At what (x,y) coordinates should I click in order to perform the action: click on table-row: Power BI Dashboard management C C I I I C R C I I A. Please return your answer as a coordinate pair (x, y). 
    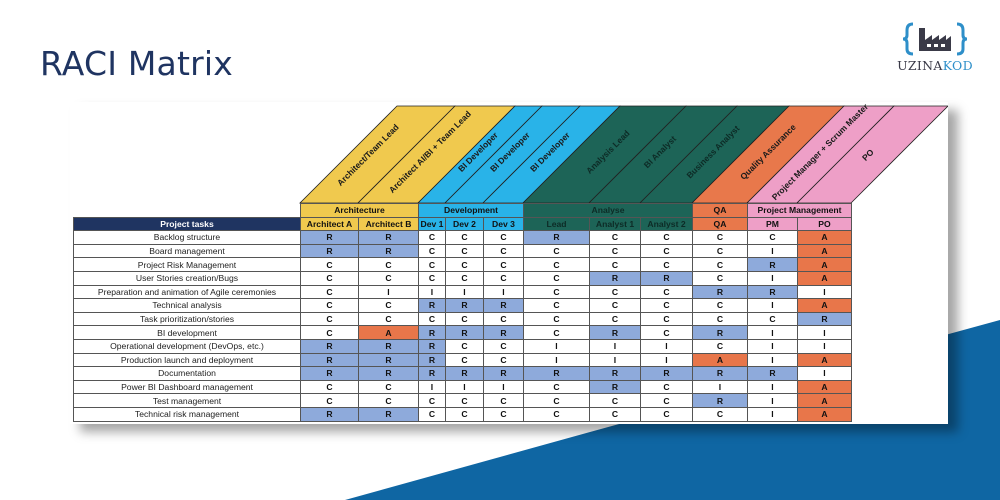
    Looking at the image, I should click on (462, 387).